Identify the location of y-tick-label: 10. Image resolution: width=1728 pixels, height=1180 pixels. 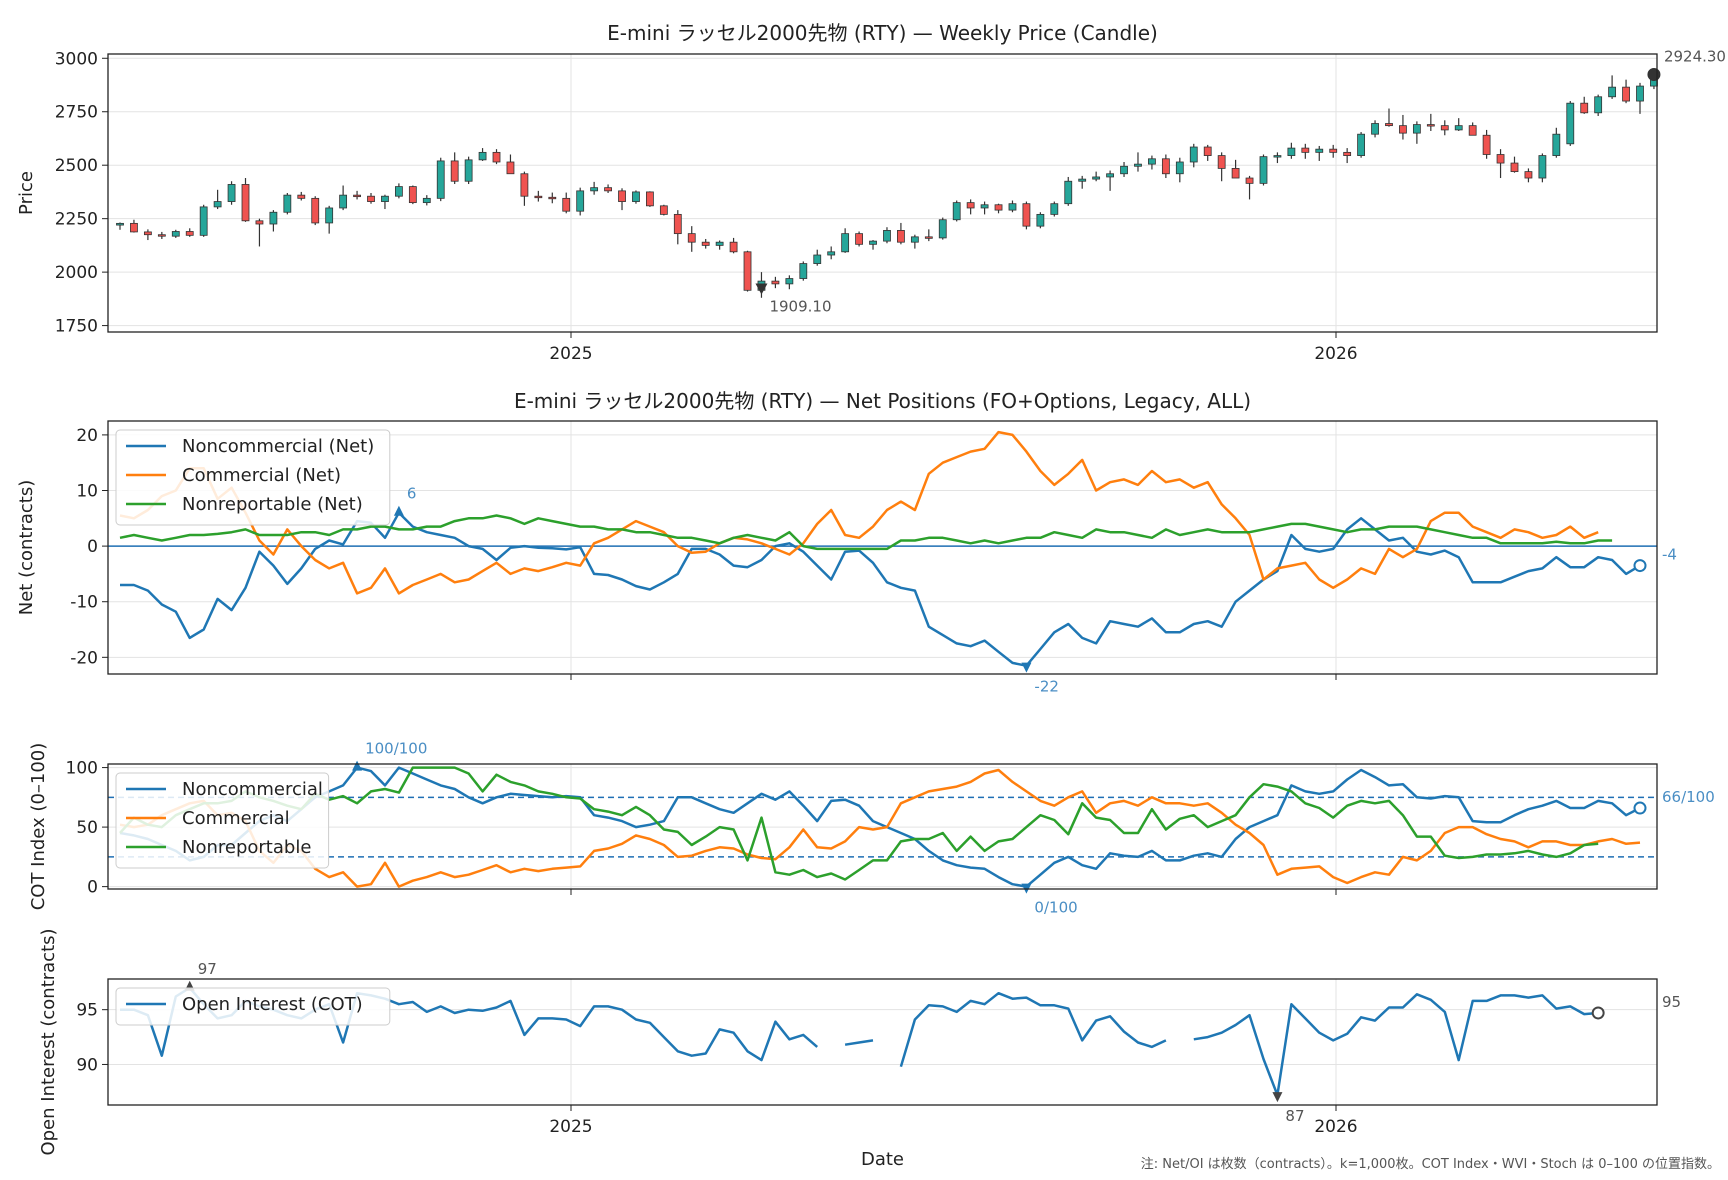
(87, 492).